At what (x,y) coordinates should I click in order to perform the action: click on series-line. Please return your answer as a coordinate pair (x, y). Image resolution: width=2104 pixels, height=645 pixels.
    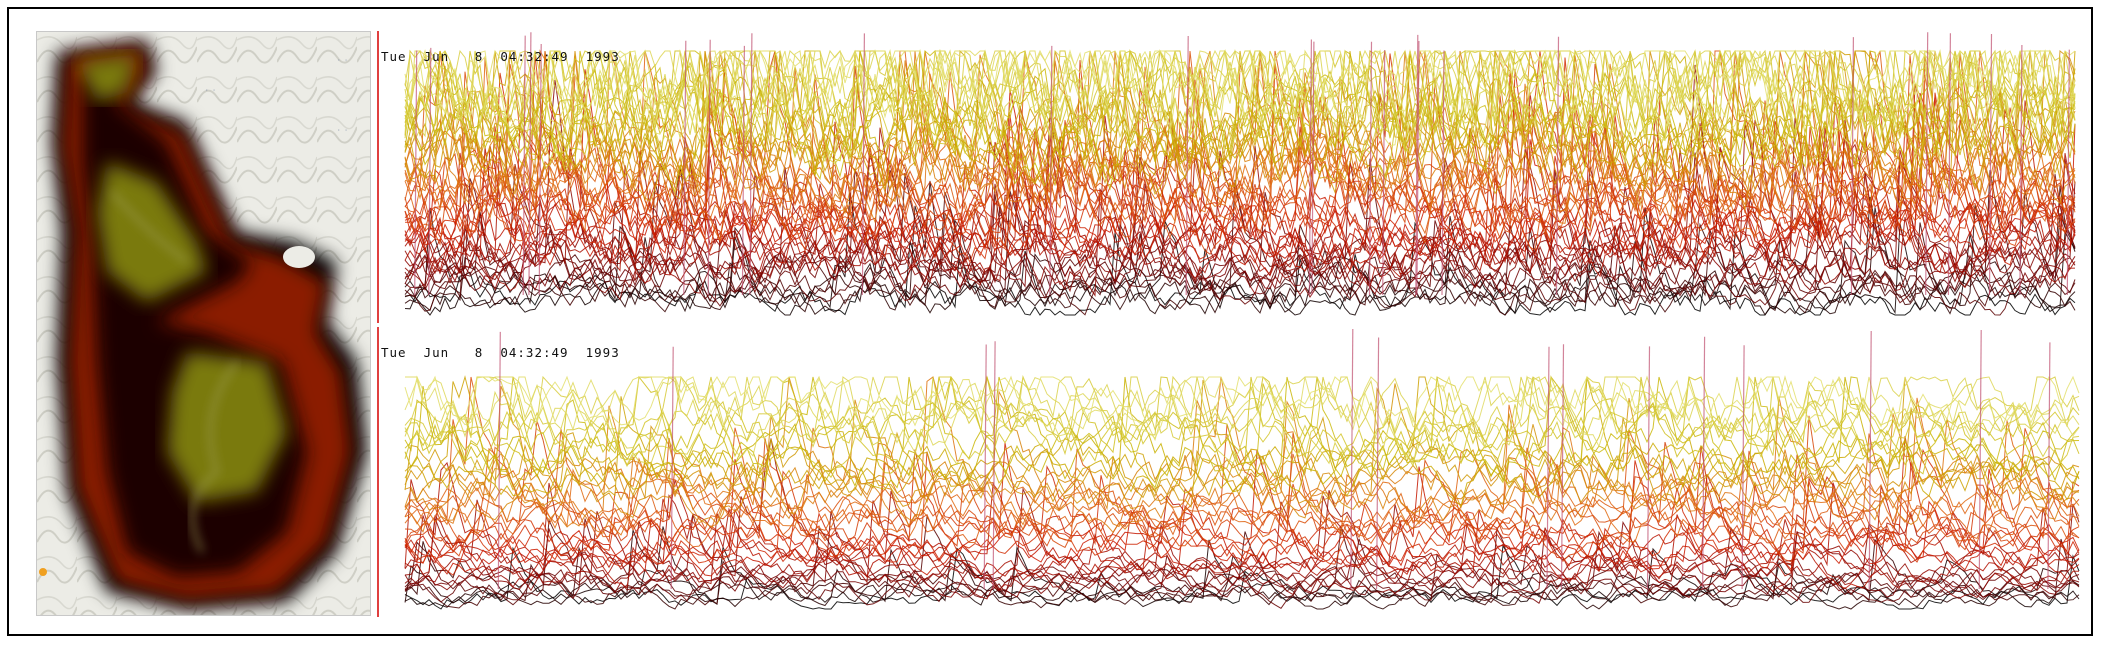
    Looking at the image, I should click on (1242, 568).